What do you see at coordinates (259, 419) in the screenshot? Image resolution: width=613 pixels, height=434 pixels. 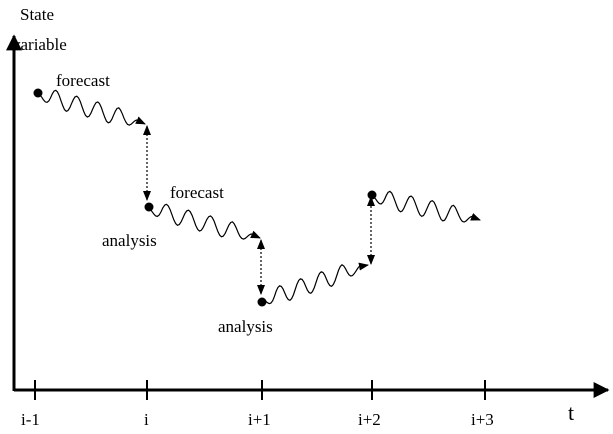 I see `tick-label: i+1` at bounding box center [259, 419].